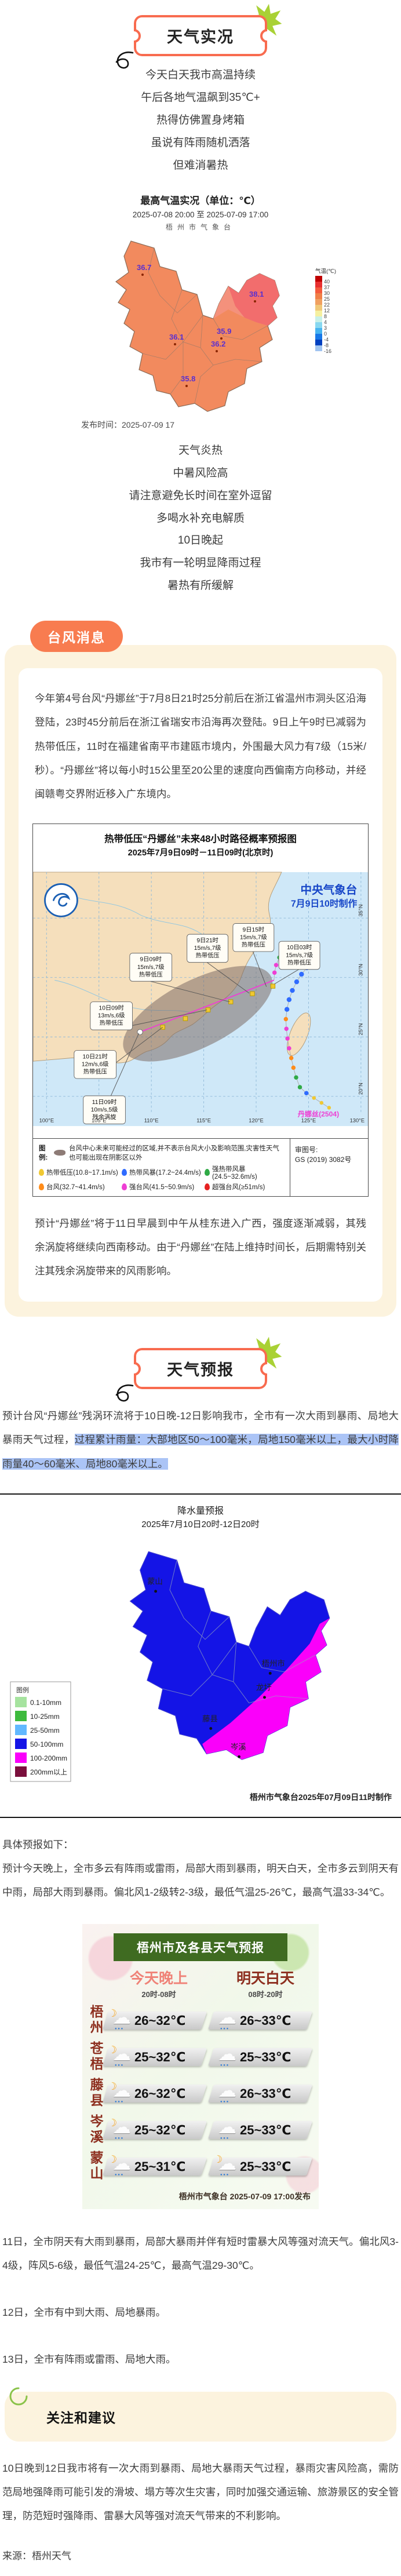 This screenshot has width=401, height=2576. I want to click on callout-time: 10日21时, so click(95, 1056).